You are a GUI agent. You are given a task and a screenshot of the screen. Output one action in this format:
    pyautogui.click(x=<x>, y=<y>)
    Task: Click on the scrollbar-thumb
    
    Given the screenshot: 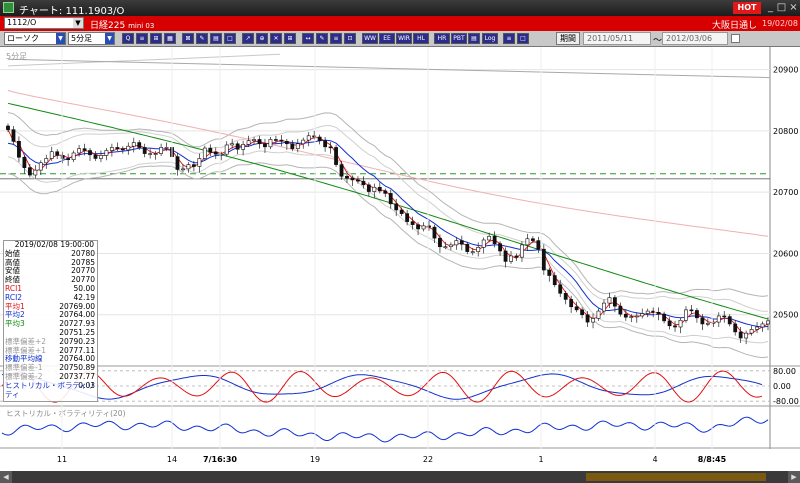 What is the action you would take?
    pyautogui.click(x=676, y=477)
    